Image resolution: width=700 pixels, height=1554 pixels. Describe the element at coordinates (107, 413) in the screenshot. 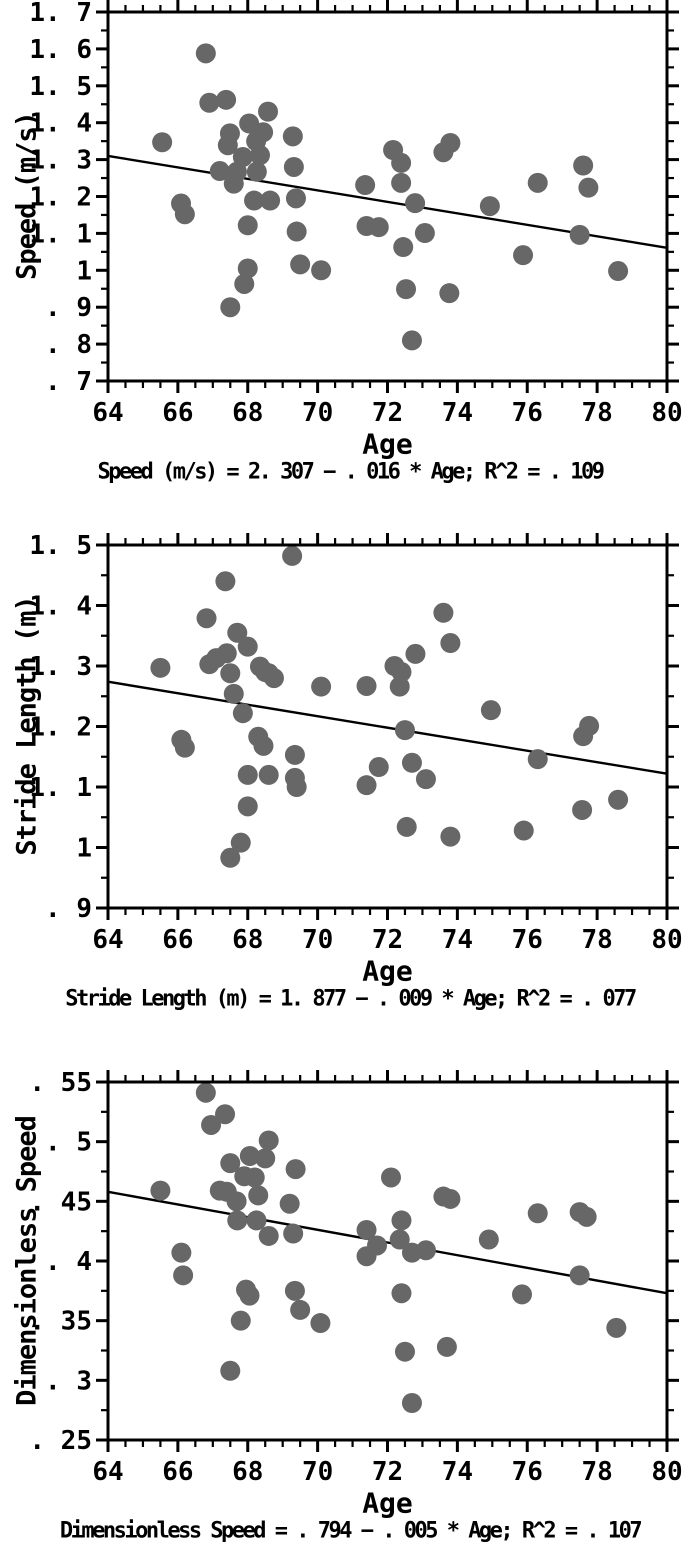

I see `x-tick-label: 64` at that location.